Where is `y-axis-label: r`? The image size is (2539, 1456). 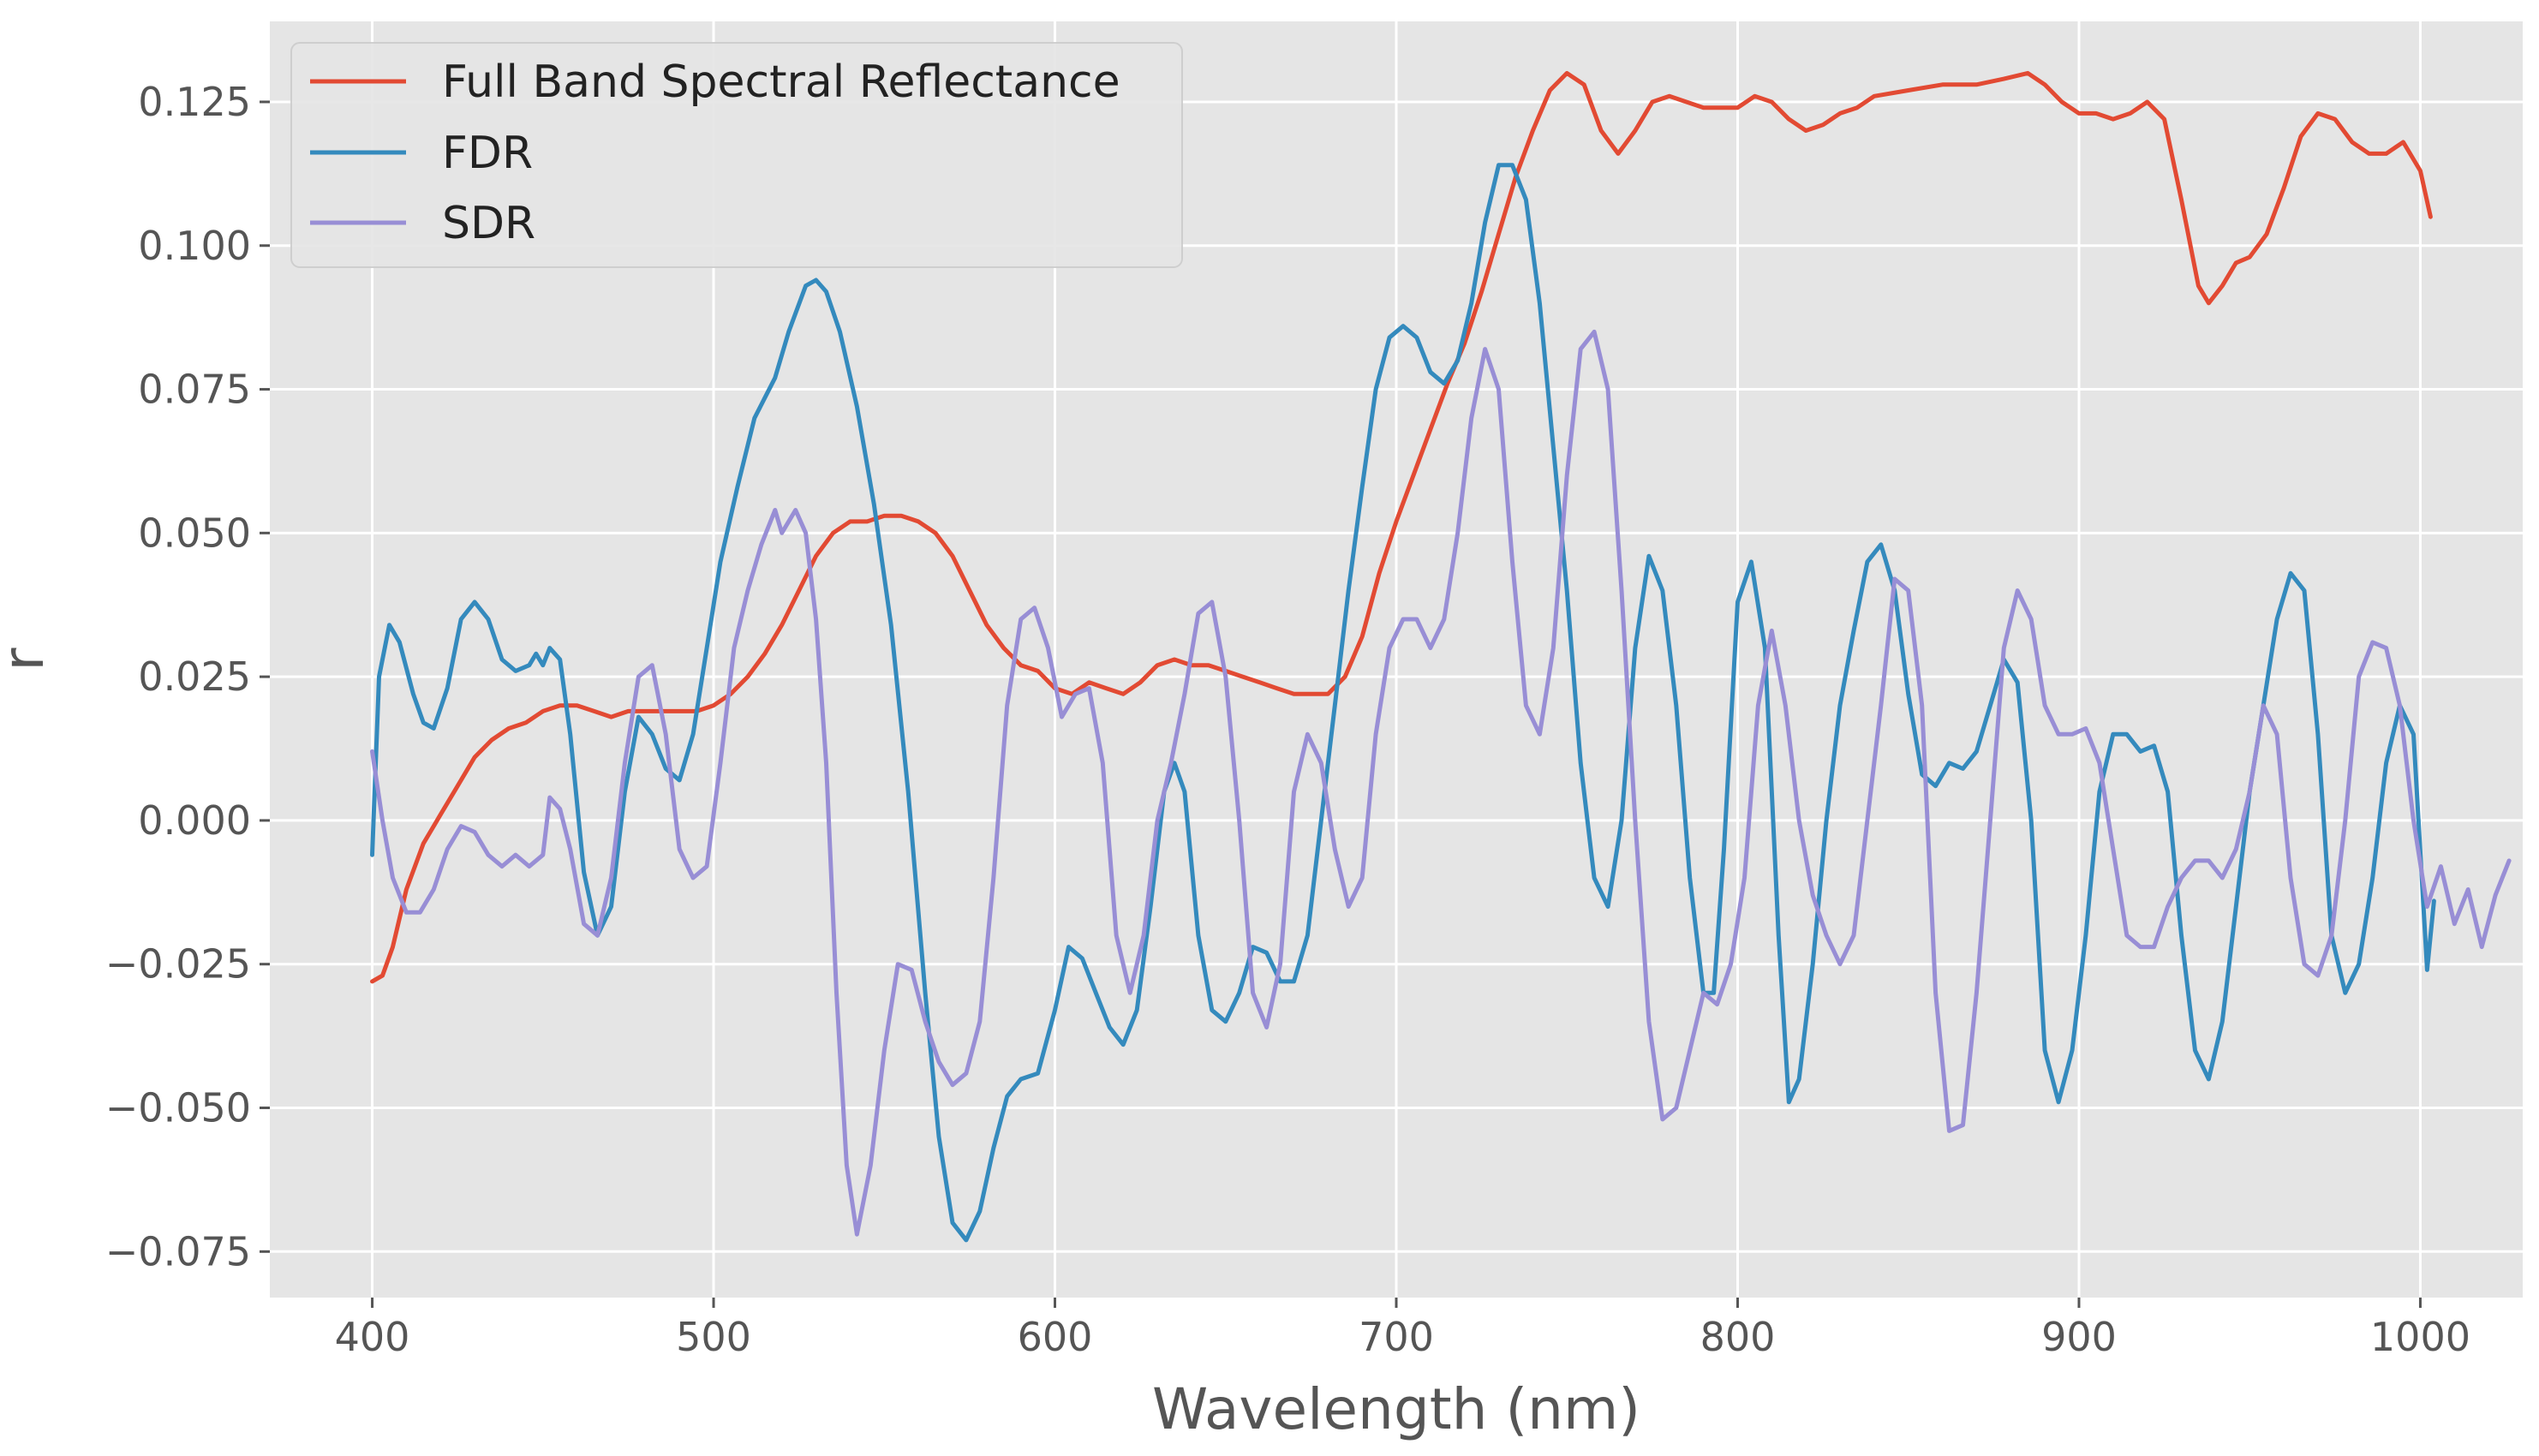 y-axis-label: r is located at coordinates (28, 659).